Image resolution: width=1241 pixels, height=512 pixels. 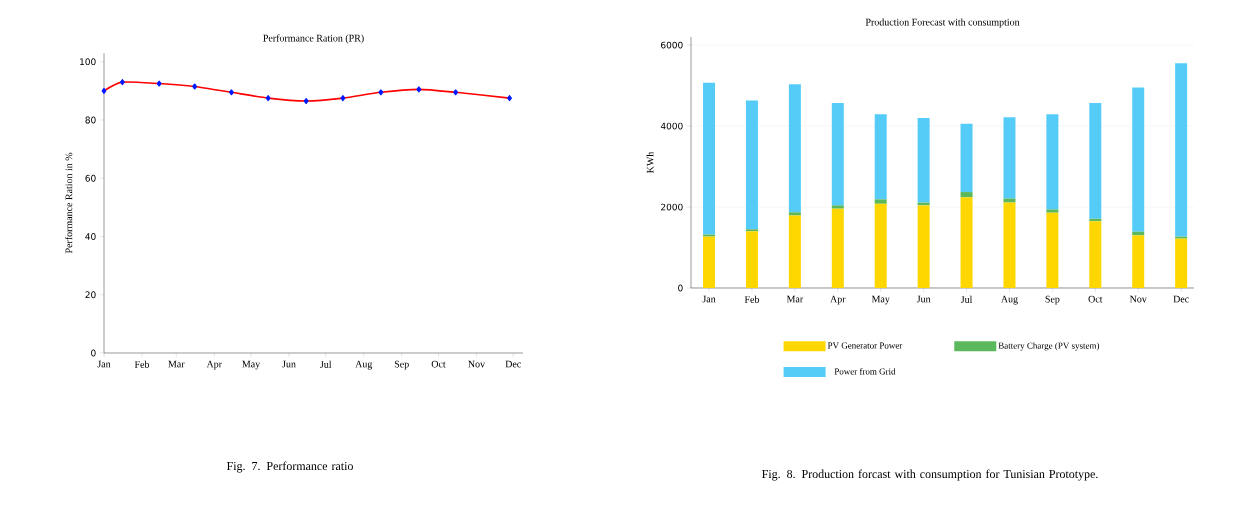 I want to click on legend-label: Battery Charge (PV system), so click(x=1049, y=346).